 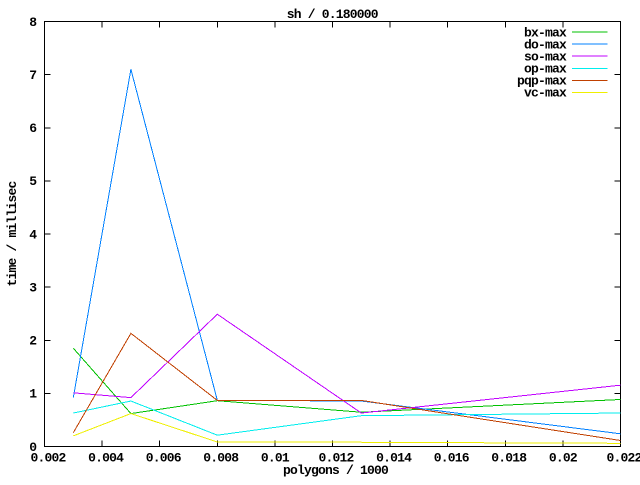 What do you see at coordinates (33, 128) in the screenshot?
I see `svg-text: 6` at bounding box center [33, 128].